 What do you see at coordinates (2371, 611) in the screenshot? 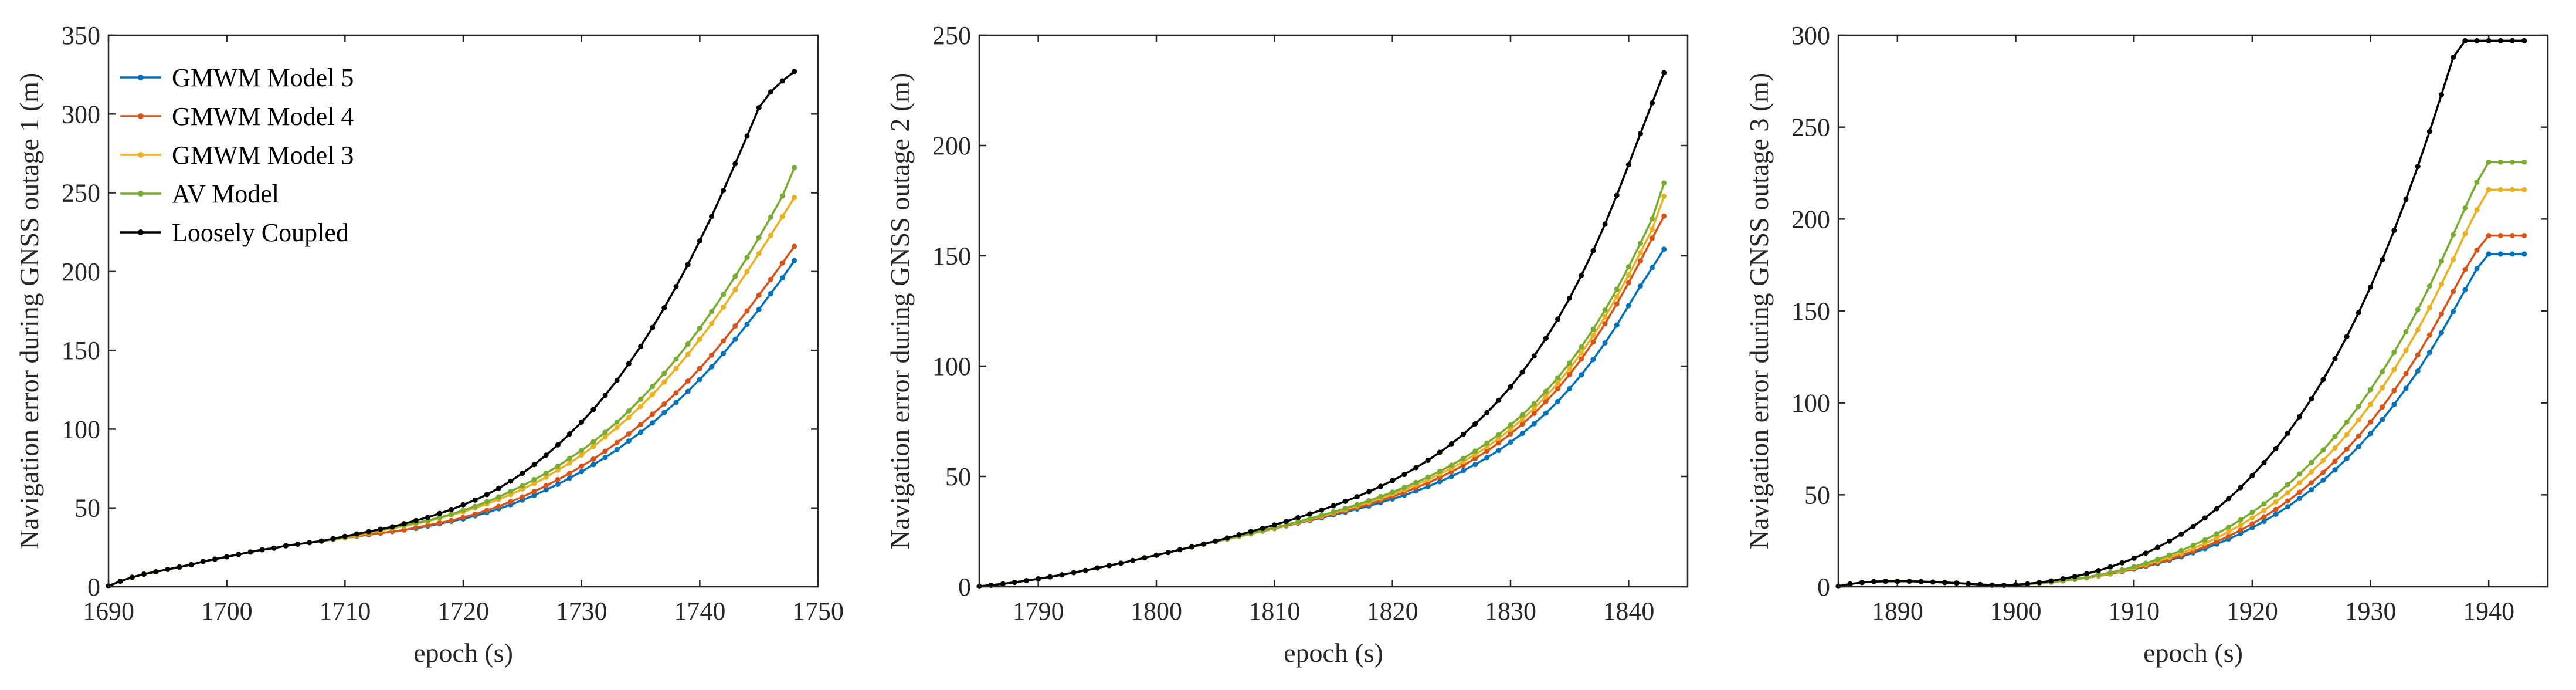
I see `x-tick-label: 1930` at bounding box center [2371, 611].